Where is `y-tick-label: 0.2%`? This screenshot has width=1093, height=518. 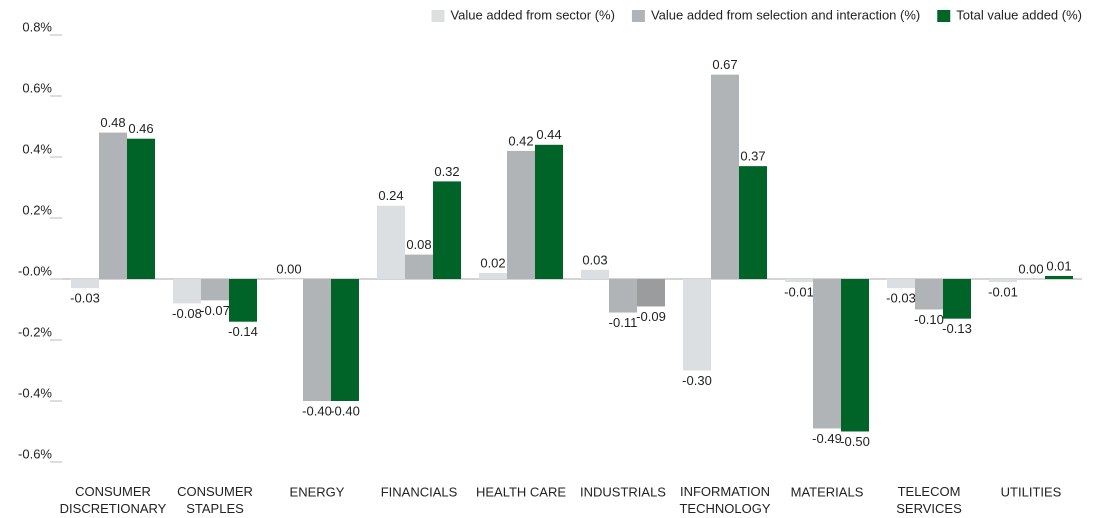 y-tick-label: 0.2% is located at coordinates (37, 209).